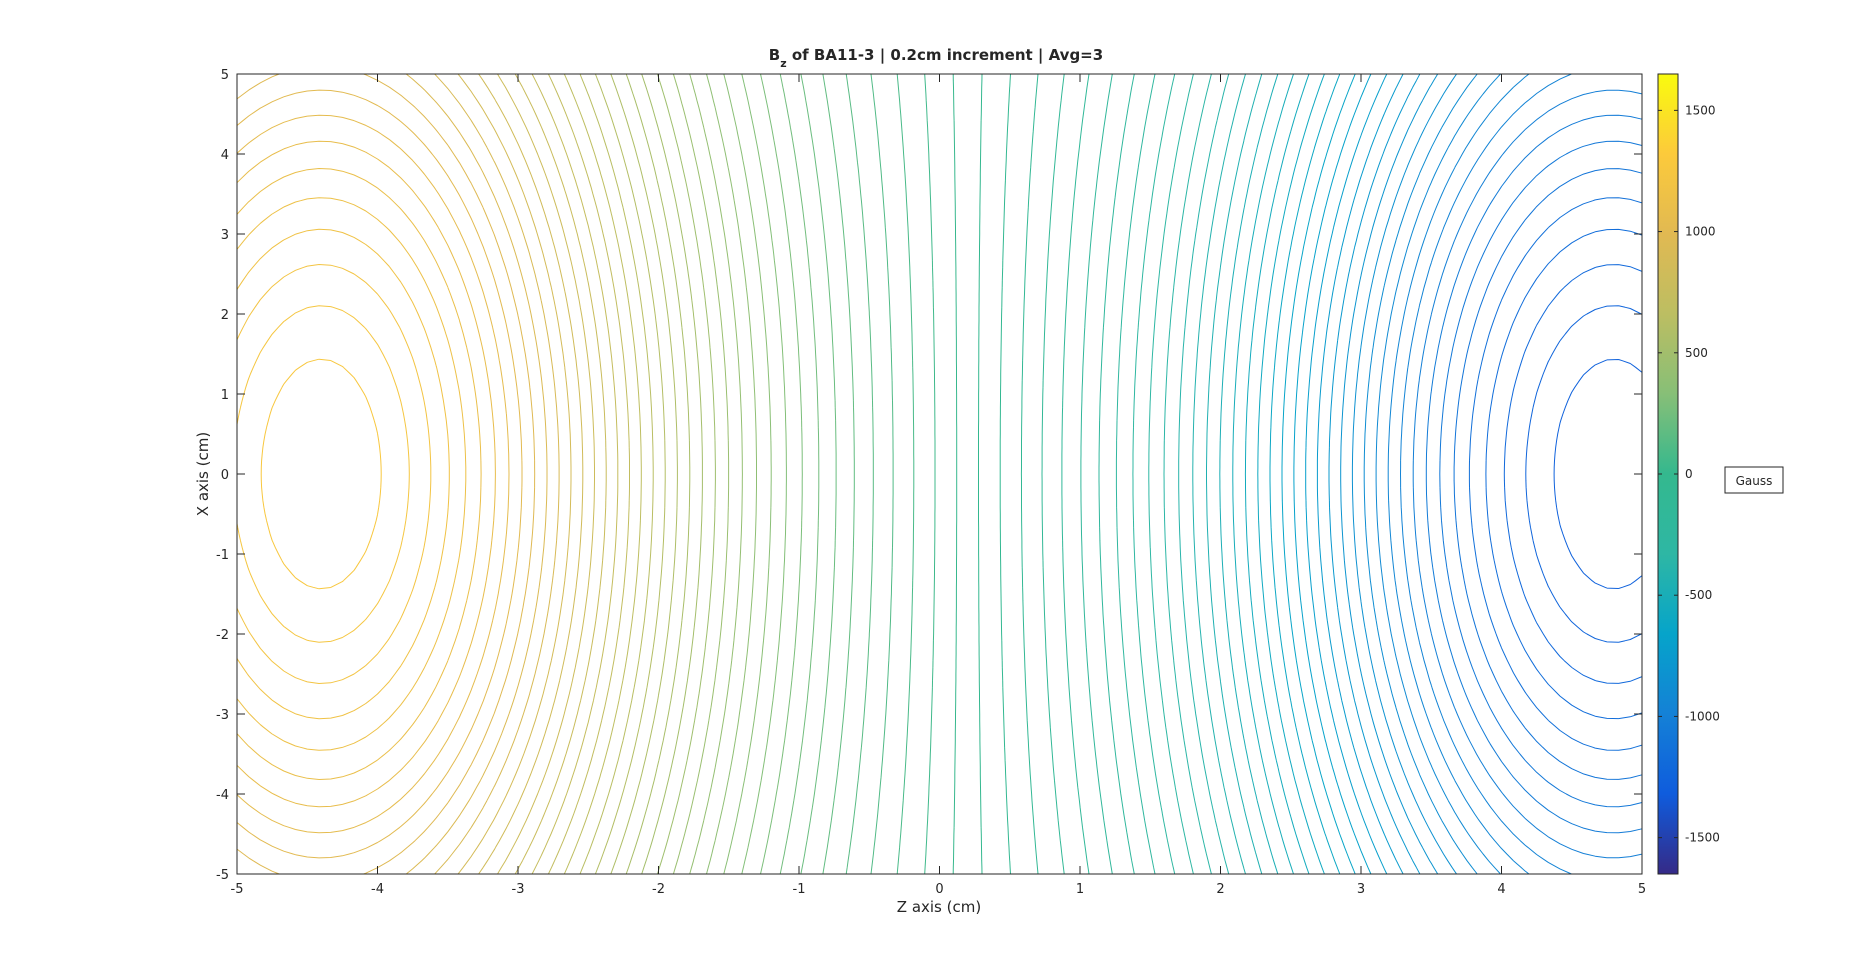 This screenshot has width=1857, height=971. What do you see at coordinates (783, 63) in the screenshot?
I see `chart-title-subscript: z` at bounding box center [783, 63].